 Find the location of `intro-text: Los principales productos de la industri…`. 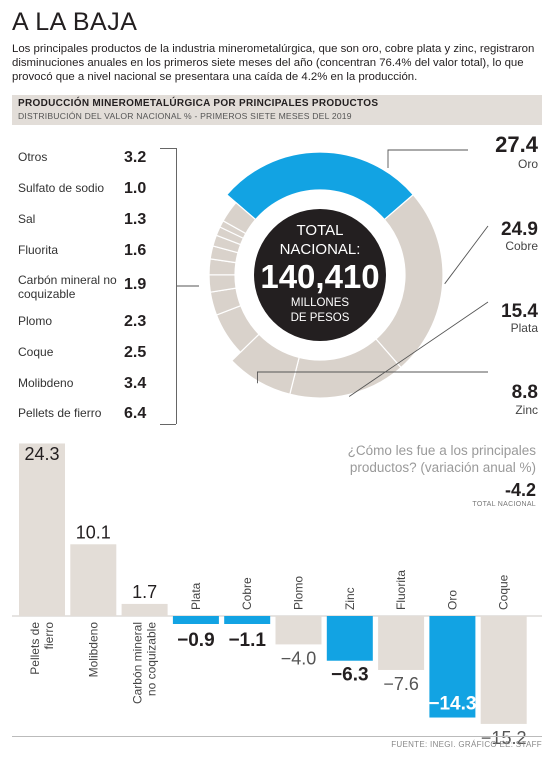

intro-text: Los principales productos de la industri… is located at coordinates (273, 63).